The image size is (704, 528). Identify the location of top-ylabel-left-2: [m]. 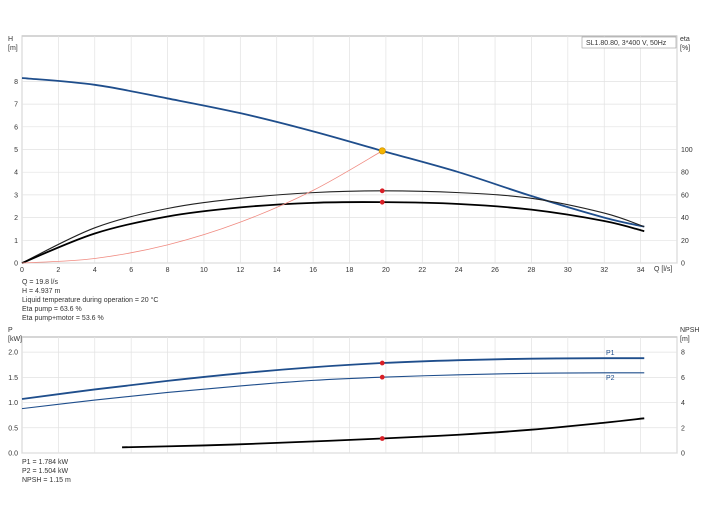
(13, 48).